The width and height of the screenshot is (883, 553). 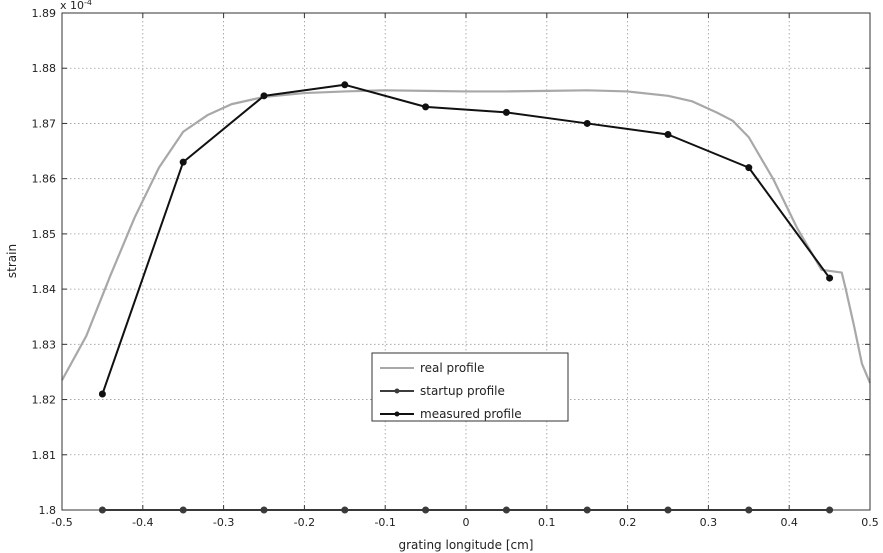 What do you see at coordinates (44, 234) in the screenshot?
I see `y-tick-label: 1.85` at bounding box center [44, 234].